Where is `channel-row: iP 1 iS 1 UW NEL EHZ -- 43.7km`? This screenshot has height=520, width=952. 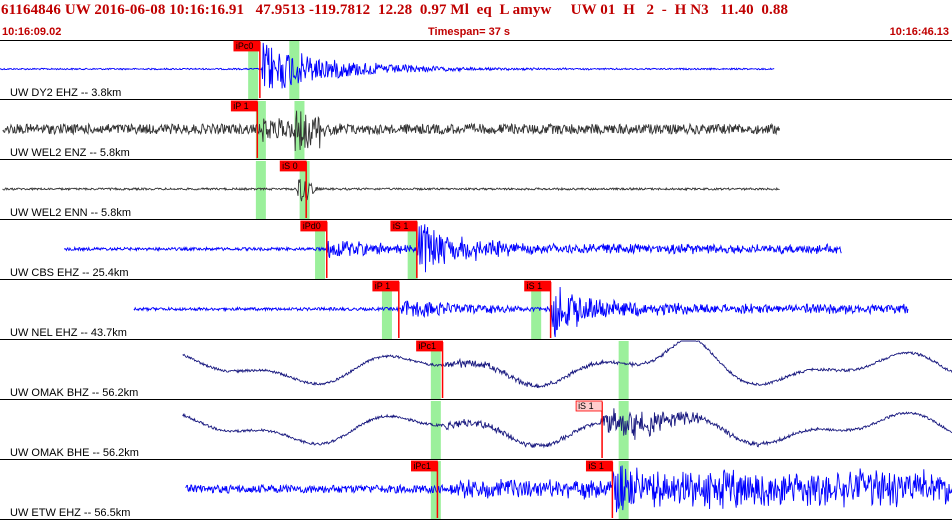
channel-row: iP 1 iS 1 UW NEL EHZ -- 43.7km is located at coordinates (476, 310).